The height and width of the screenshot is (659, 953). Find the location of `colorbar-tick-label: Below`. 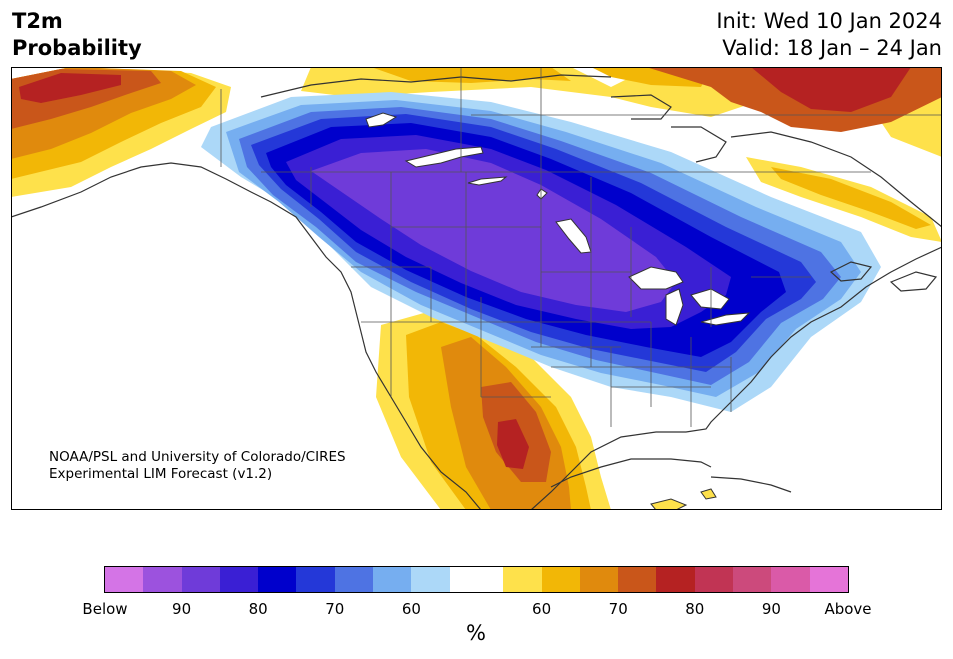

colorbar-tick-label: Below is located at coordinates (105, 609).